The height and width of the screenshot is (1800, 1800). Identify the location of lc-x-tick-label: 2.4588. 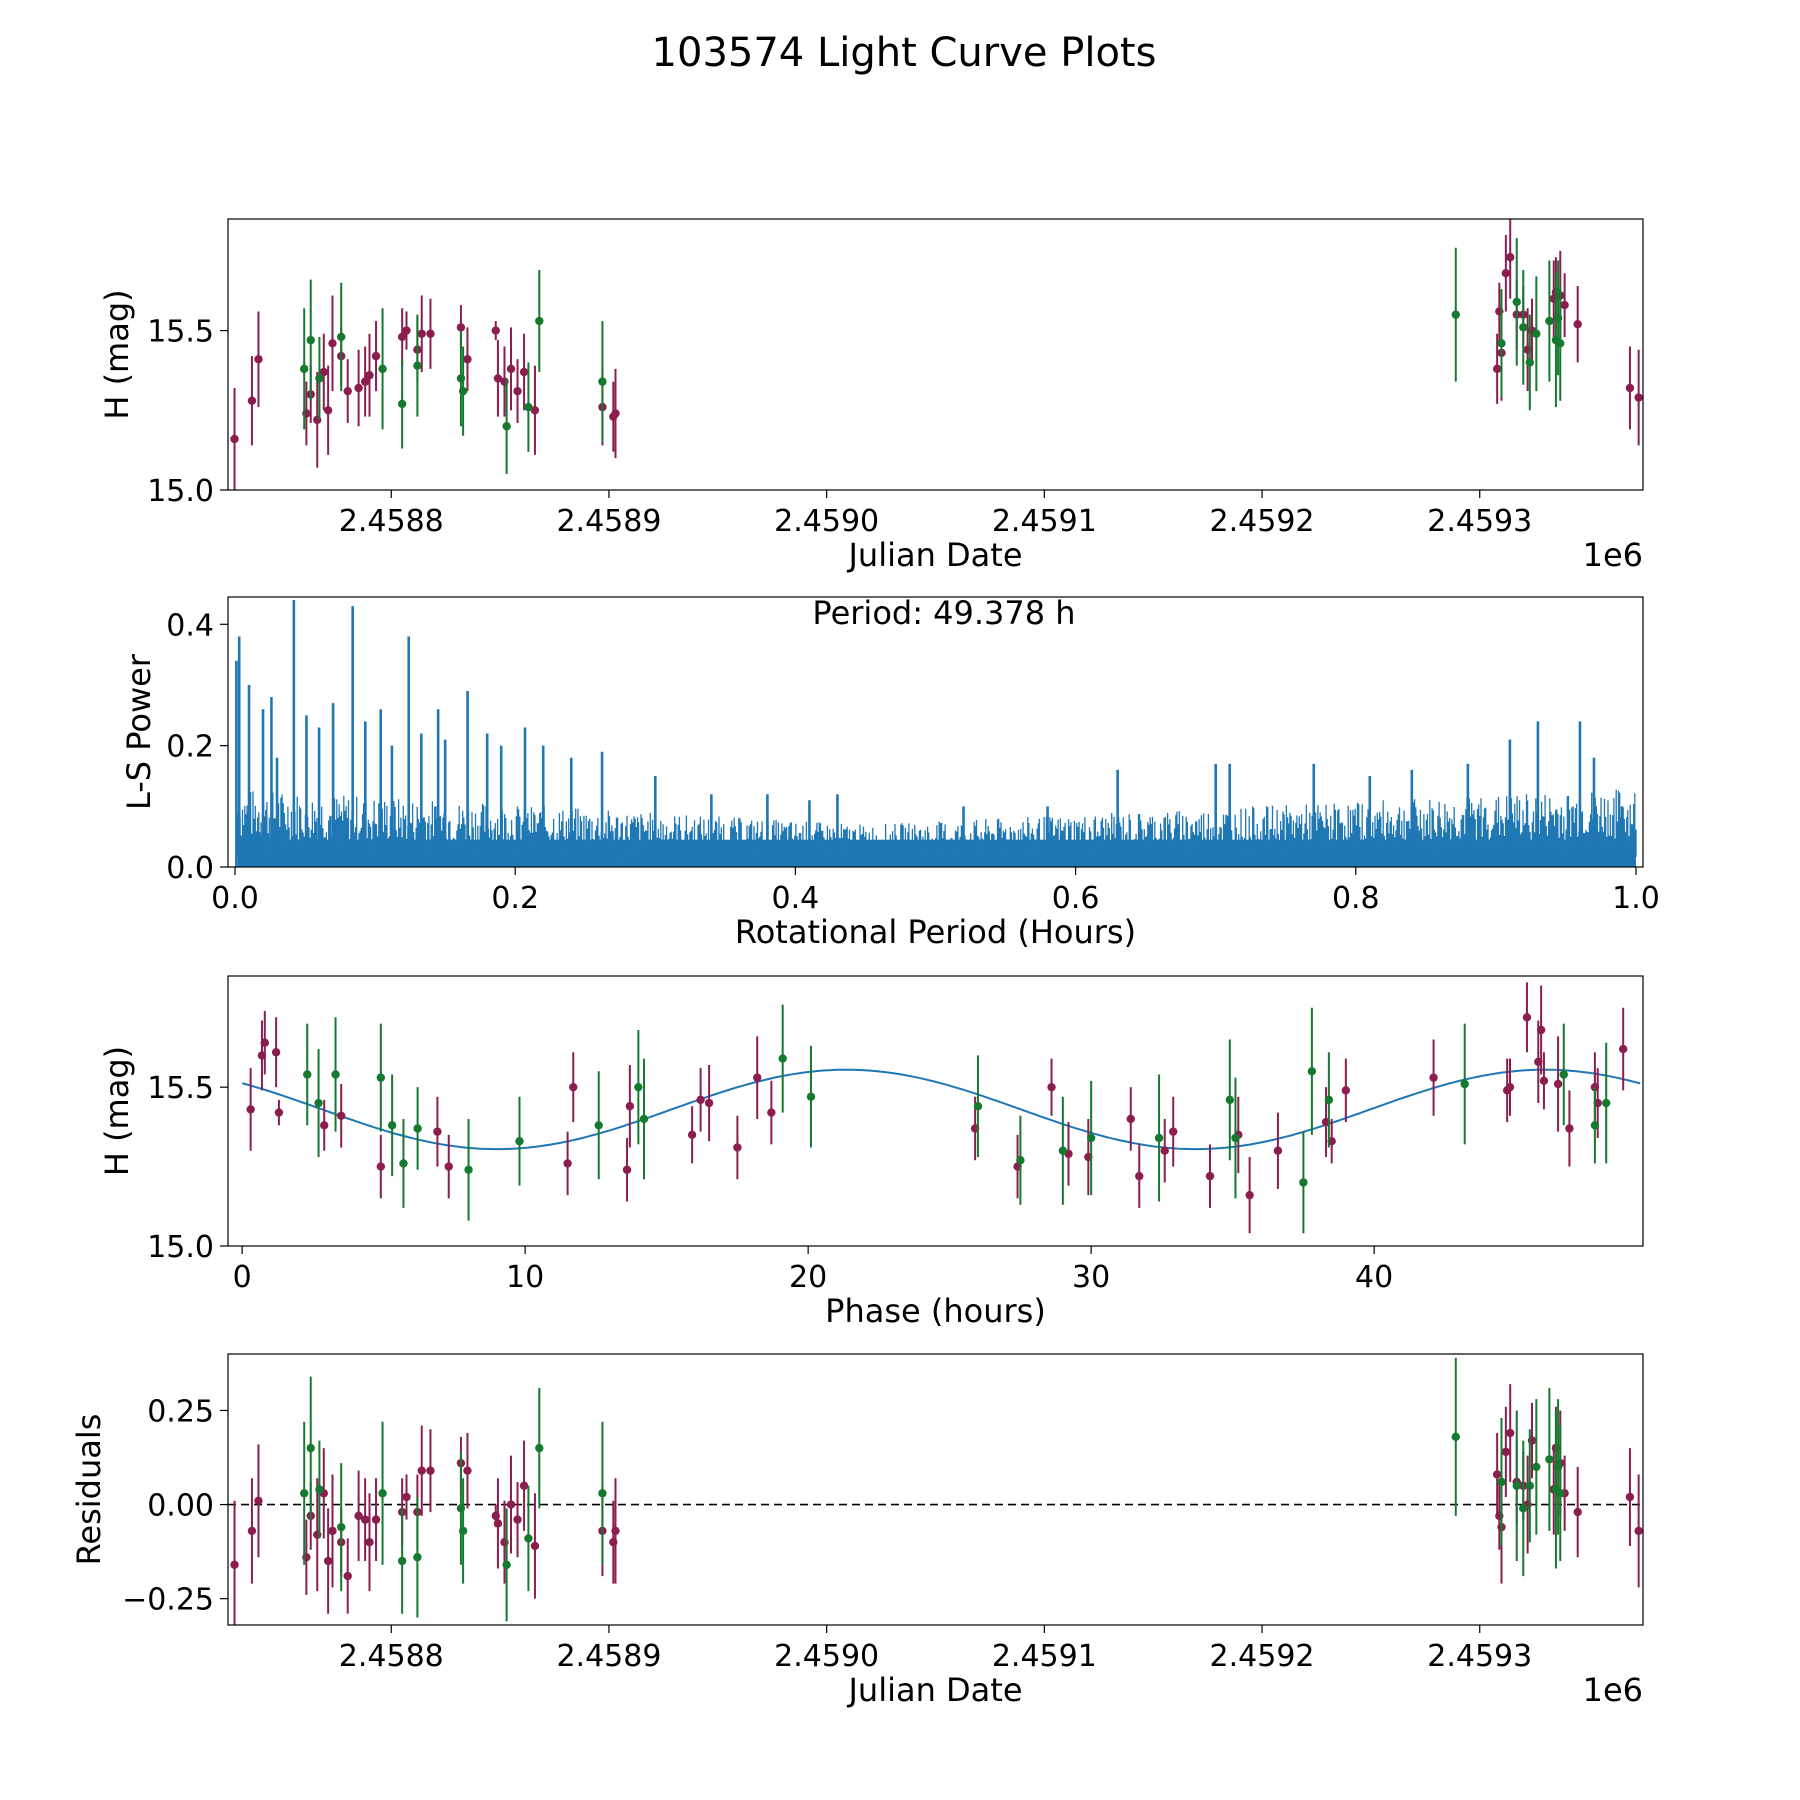
(391, 521).